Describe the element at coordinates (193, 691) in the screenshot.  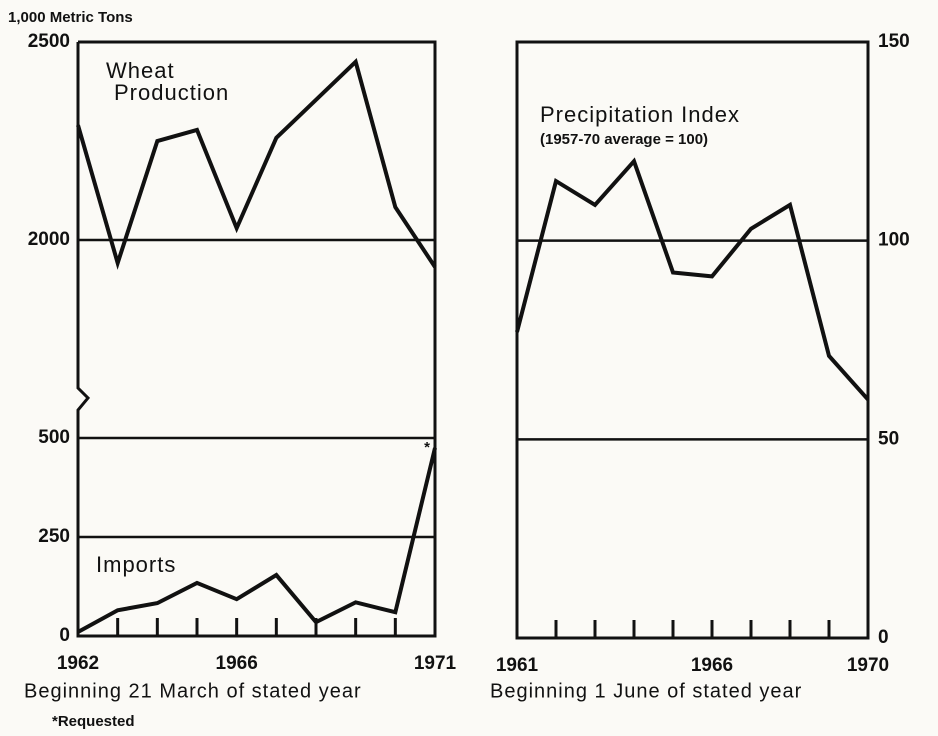
I see `x-axis-label: Beginning 21 March of stated year` at that location.